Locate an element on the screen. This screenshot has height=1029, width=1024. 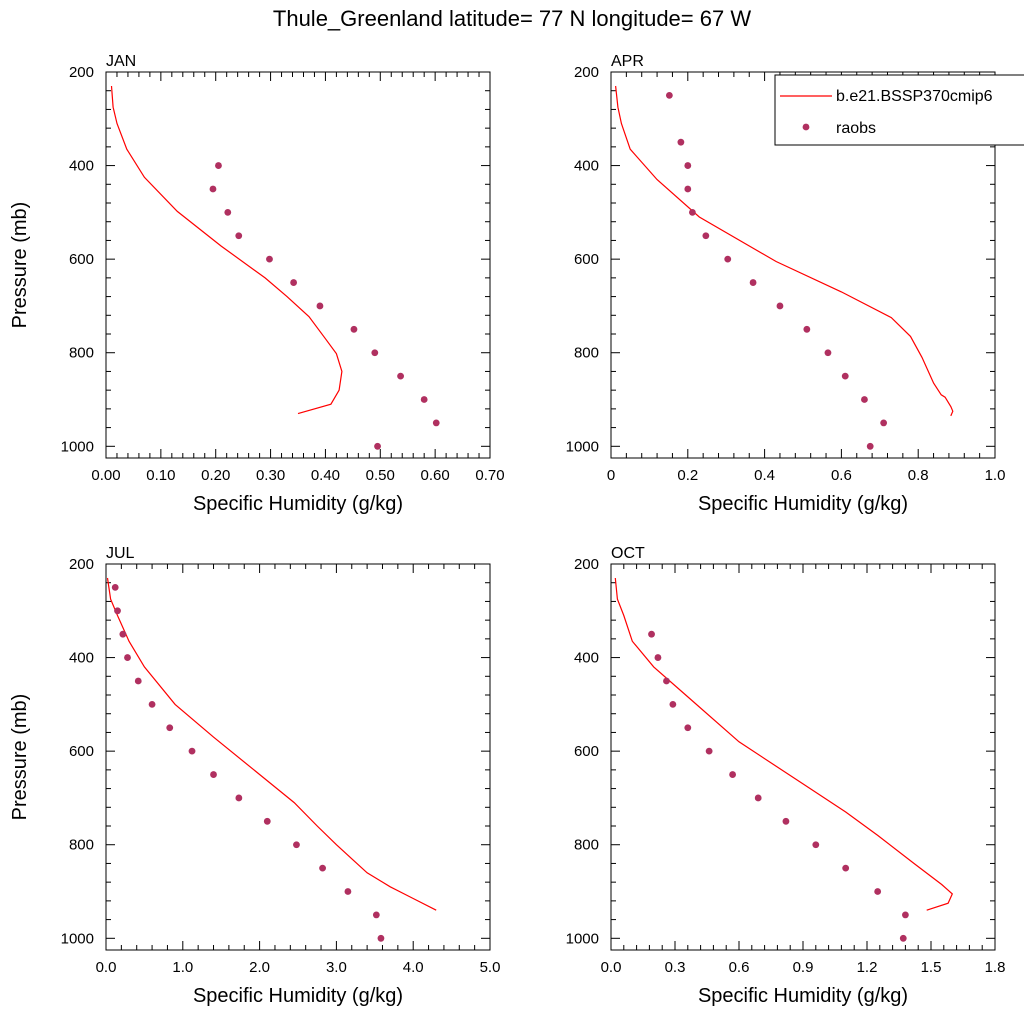
x-tick-label: 0.70 is located at coordinates (489, 475).